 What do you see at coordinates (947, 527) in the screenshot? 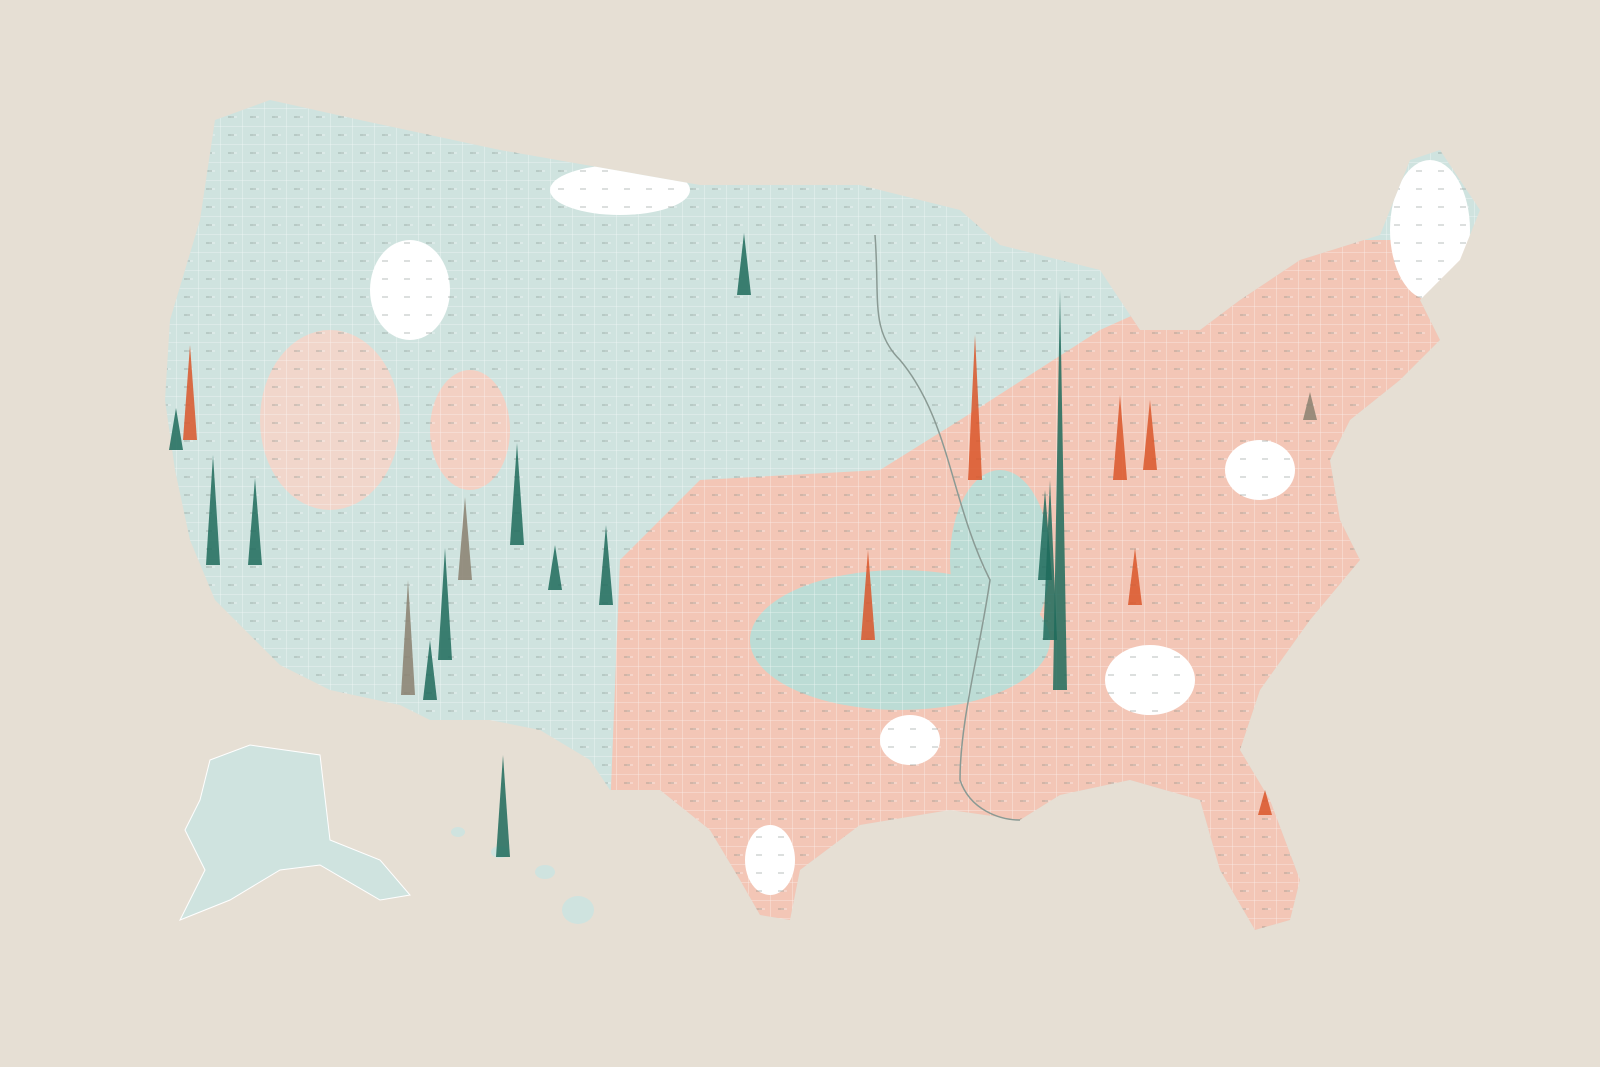
I see `river` at bounding box center [947, 527].